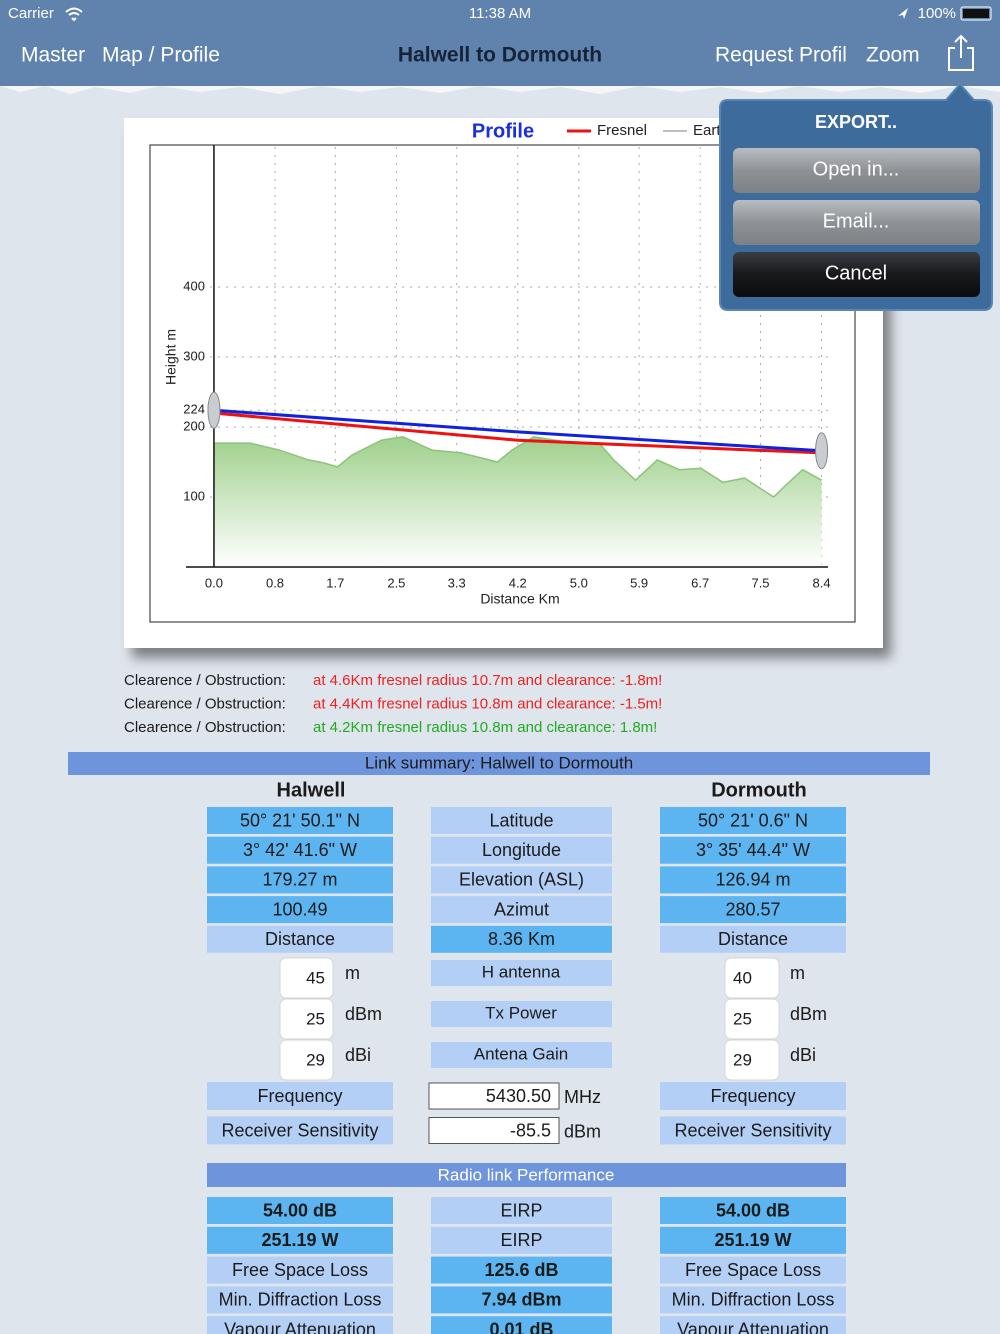  Describe the element at coordinates (194, 495) in the screenshot. I see `y-tick-label: 100` at that location.